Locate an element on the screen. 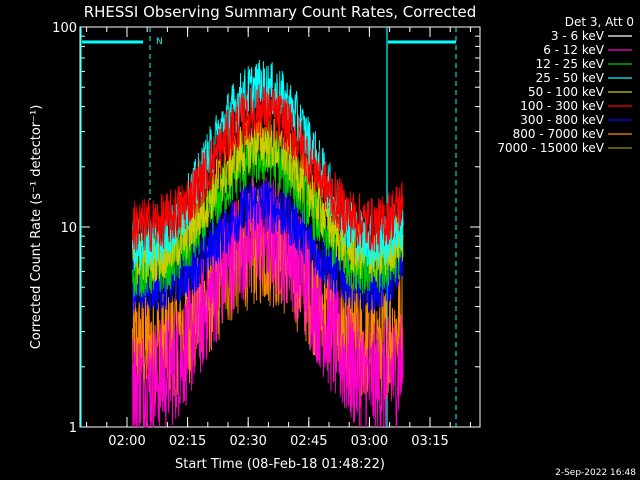 This screenshot has height=480, width=640. legend-header: Det 3, Att 0 is located at coordinates (599, 22).